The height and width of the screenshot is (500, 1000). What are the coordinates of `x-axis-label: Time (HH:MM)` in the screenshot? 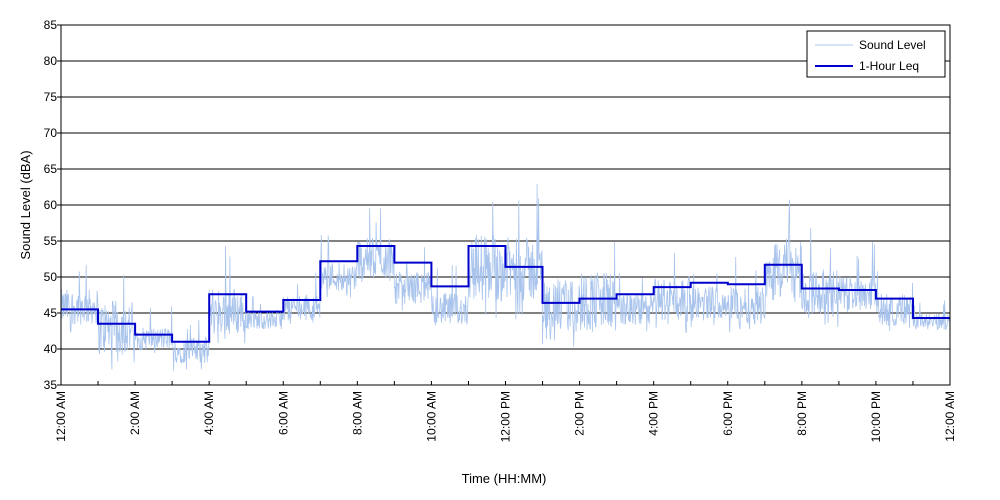 It's located at (504, 478).